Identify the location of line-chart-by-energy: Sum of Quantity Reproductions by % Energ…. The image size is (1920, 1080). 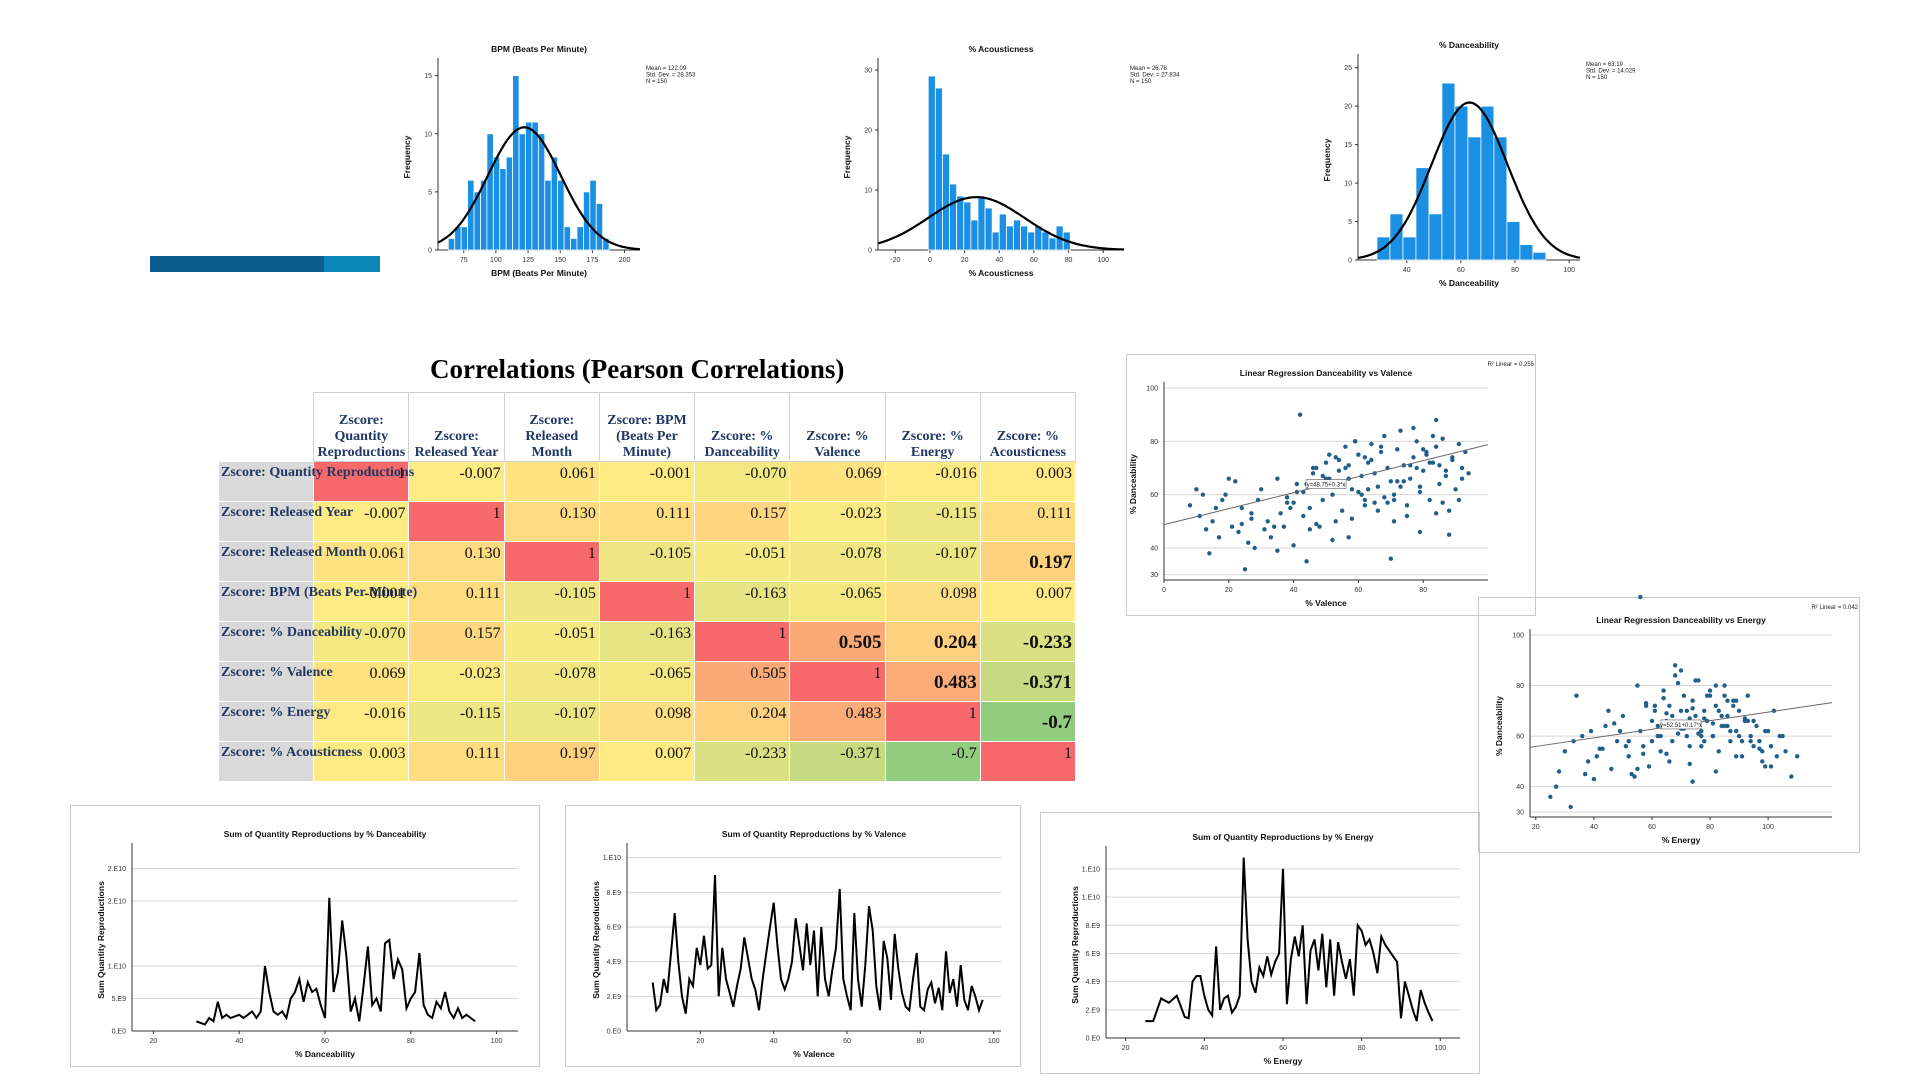
(1260, 943).